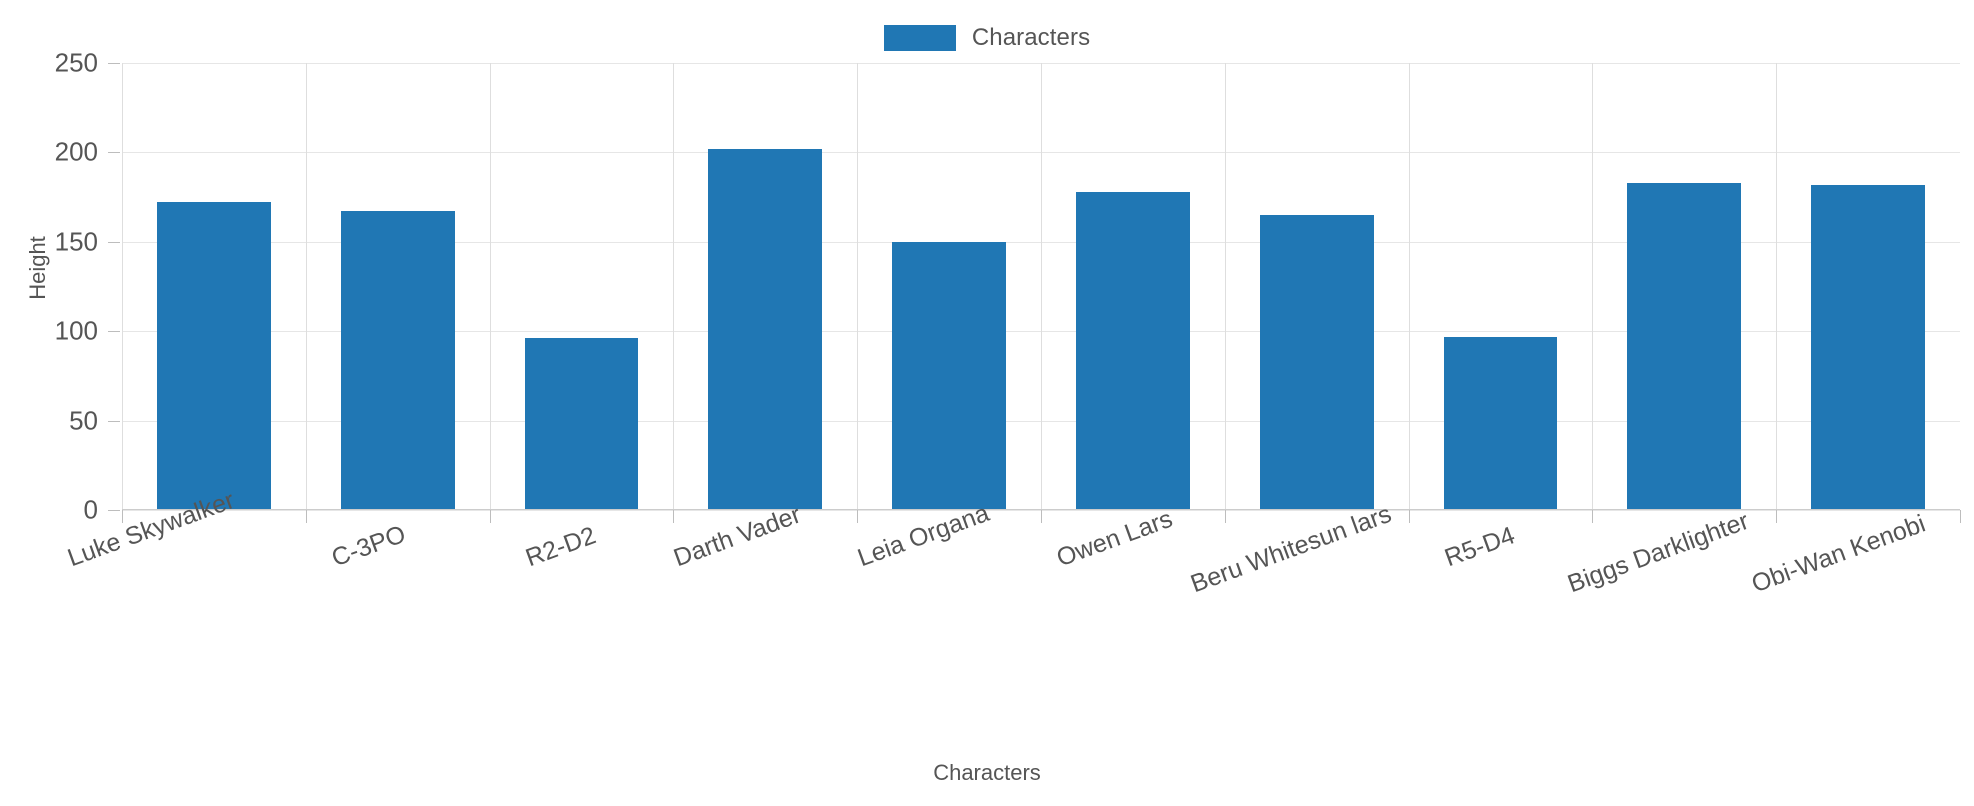  I want to click on chart-legend: Characters, so click(987, 38).